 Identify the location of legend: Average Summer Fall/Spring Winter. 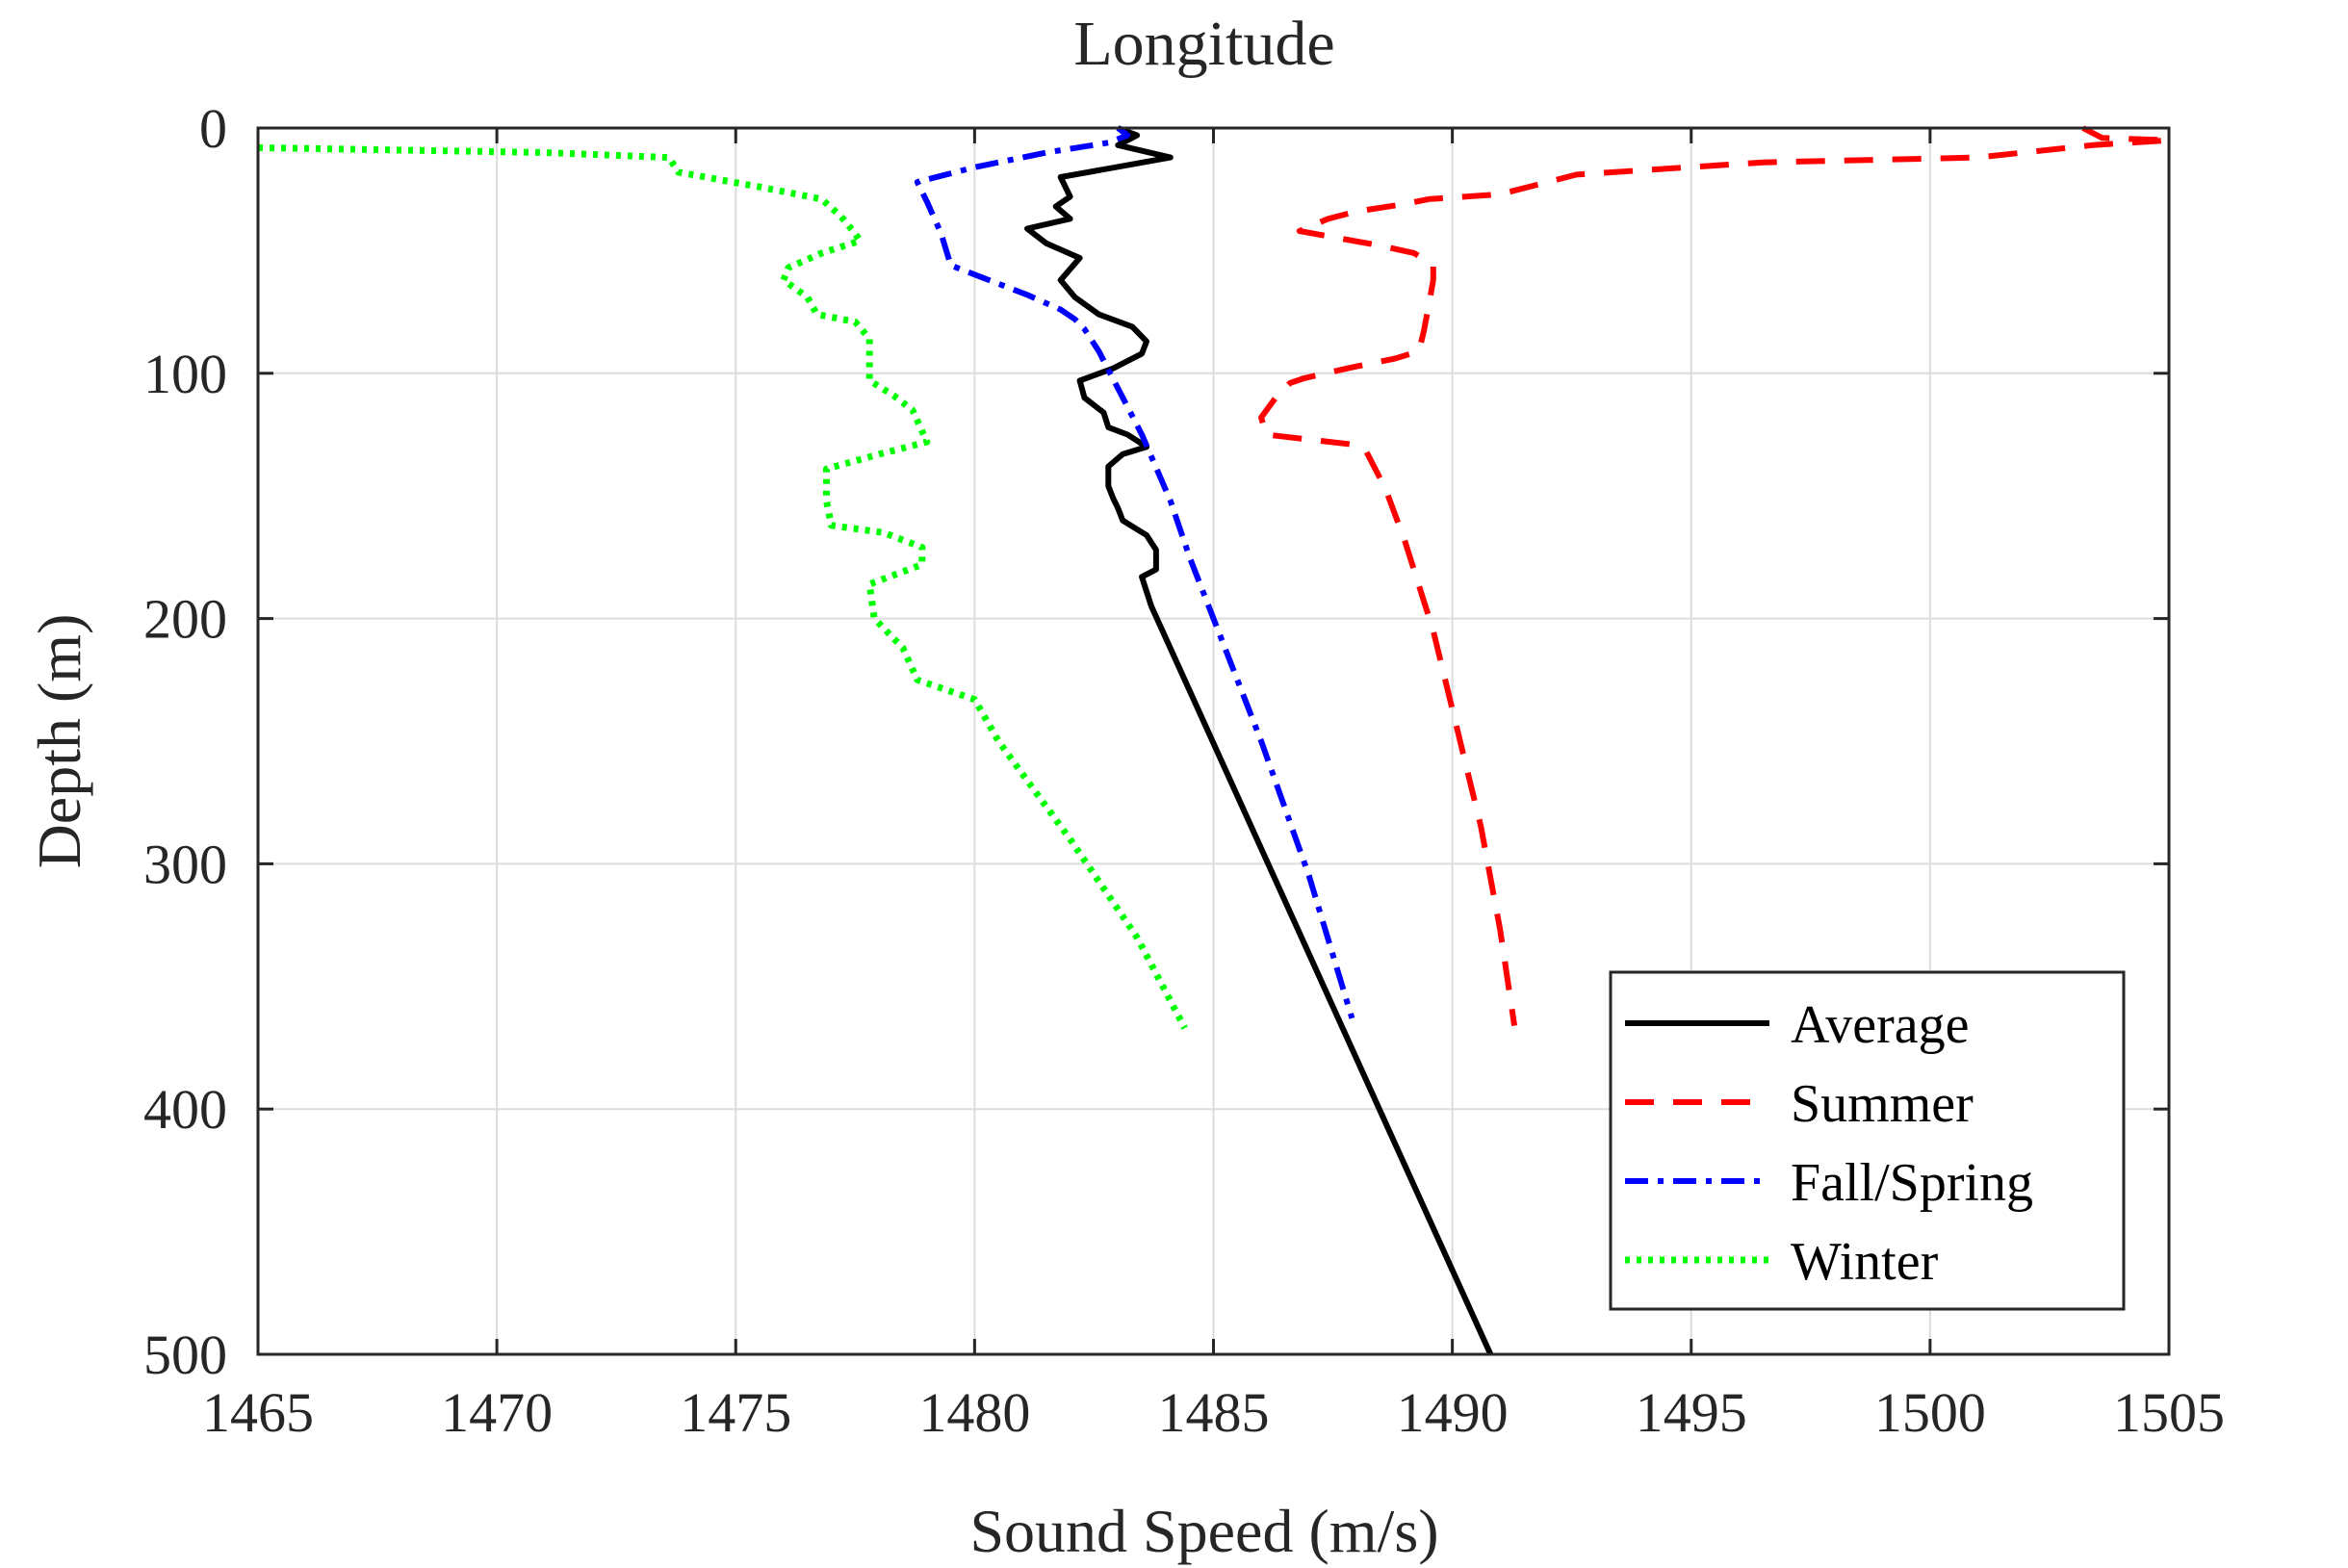
(1867, 1140).